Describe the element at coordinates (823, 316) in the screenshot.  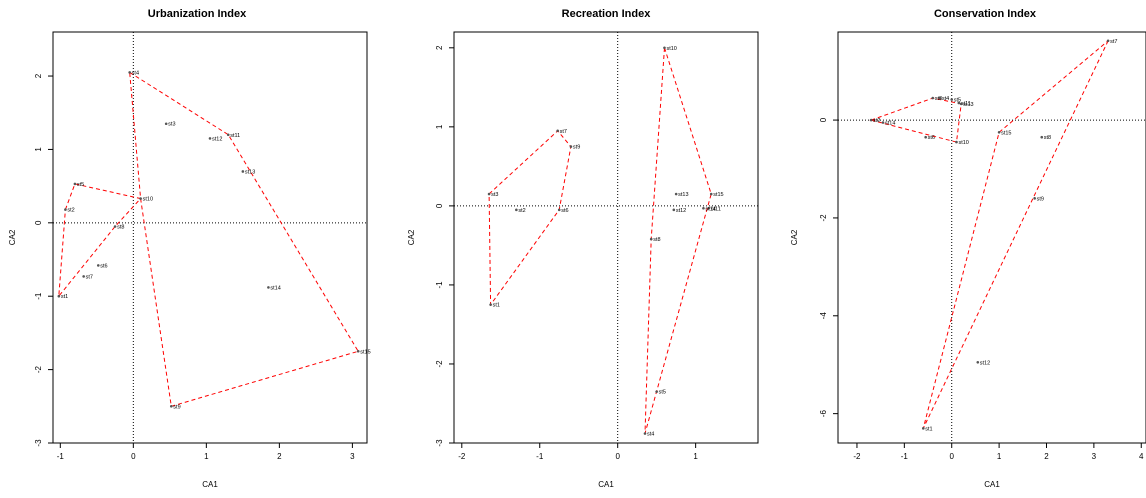
I see `y-tick-label: -4` at that location.